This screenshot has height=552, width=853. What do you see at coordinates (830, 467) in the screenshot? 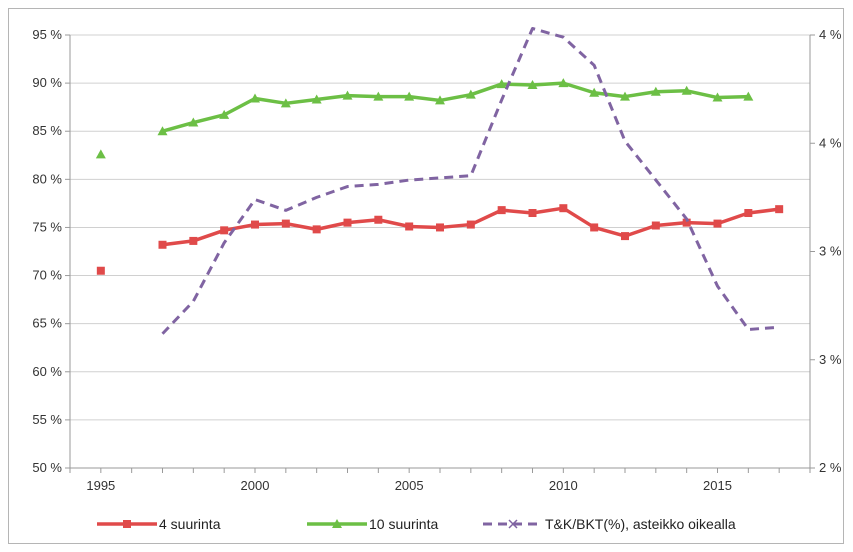
I see `y-right-tick-label: 2 %` at bounding box center [830, 467].